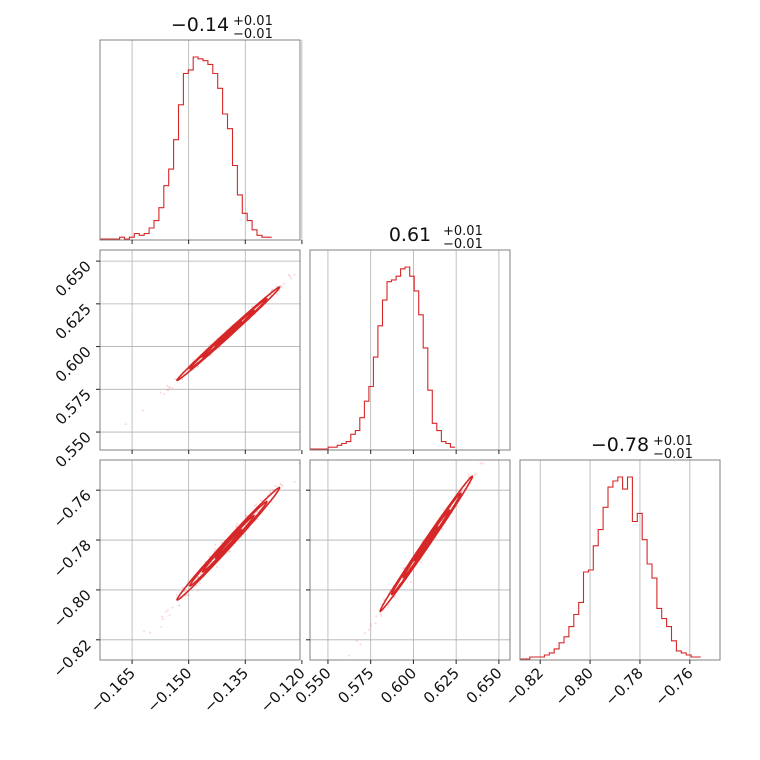  I want to click on hist-panel-p3: −0.78 +0.01−0.01, so click(620, 549).